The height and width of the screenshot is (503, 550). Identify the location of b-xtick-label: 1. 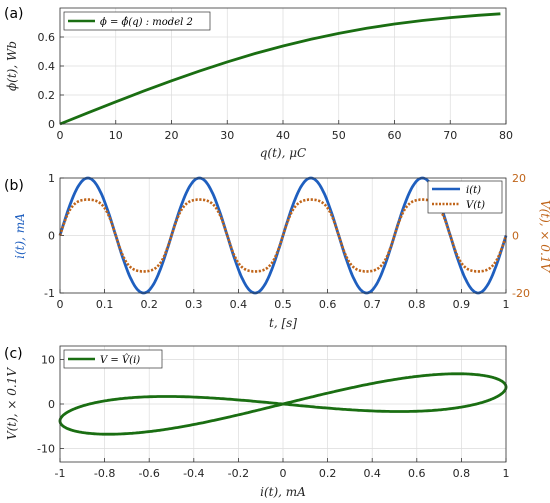
(506, 304).